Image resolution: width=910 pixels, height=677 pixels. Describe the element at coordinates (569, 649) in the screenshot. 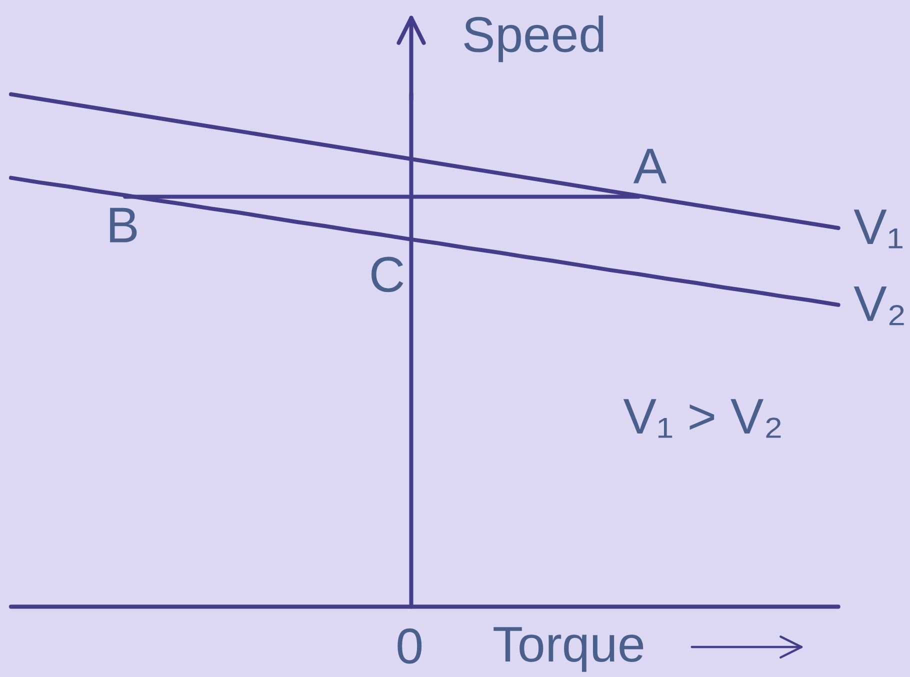

I see `x-axis-title: Torque` at that location.